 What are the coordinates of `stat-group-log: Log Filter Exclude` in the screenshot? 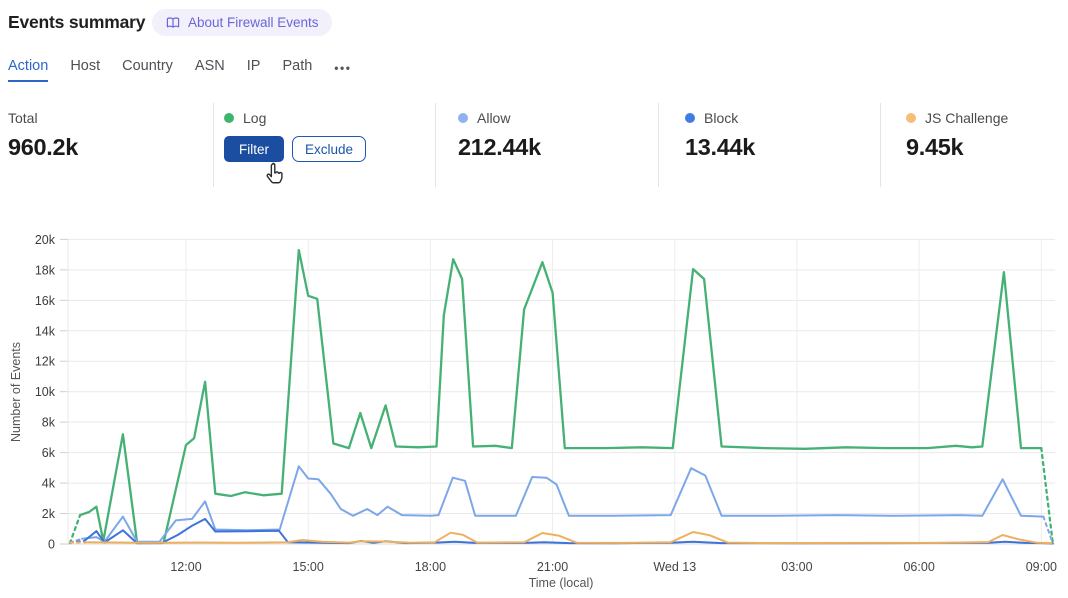 It's located at (324, 145).